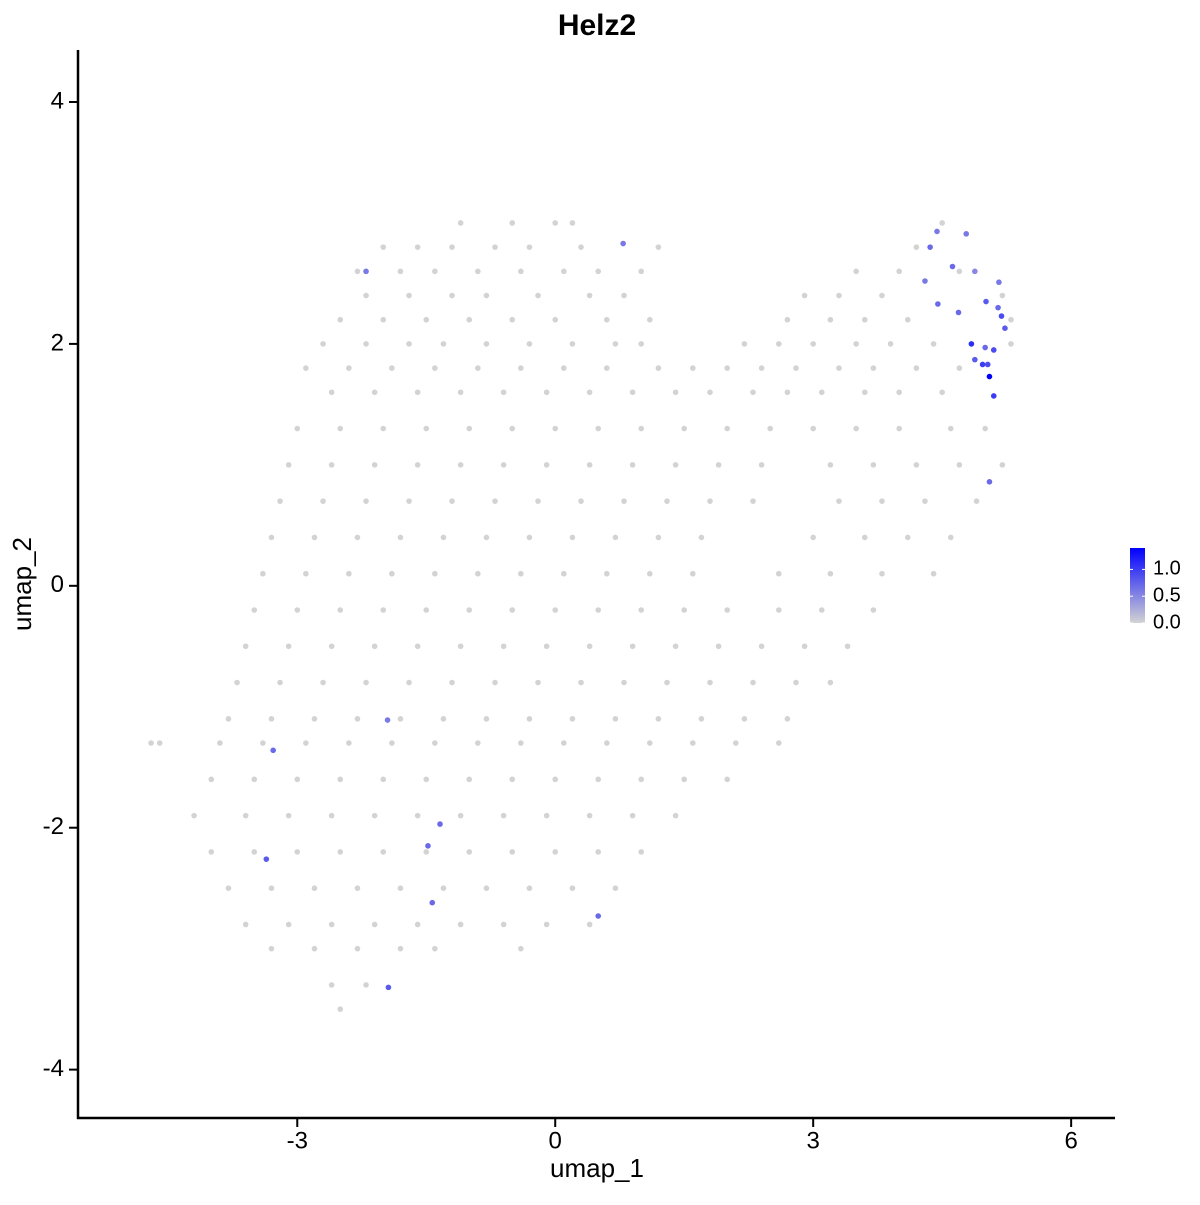  Describe the element at coordinates (22, 584) in the screenshot. I see `y-axis-label: umap_2` at that location.